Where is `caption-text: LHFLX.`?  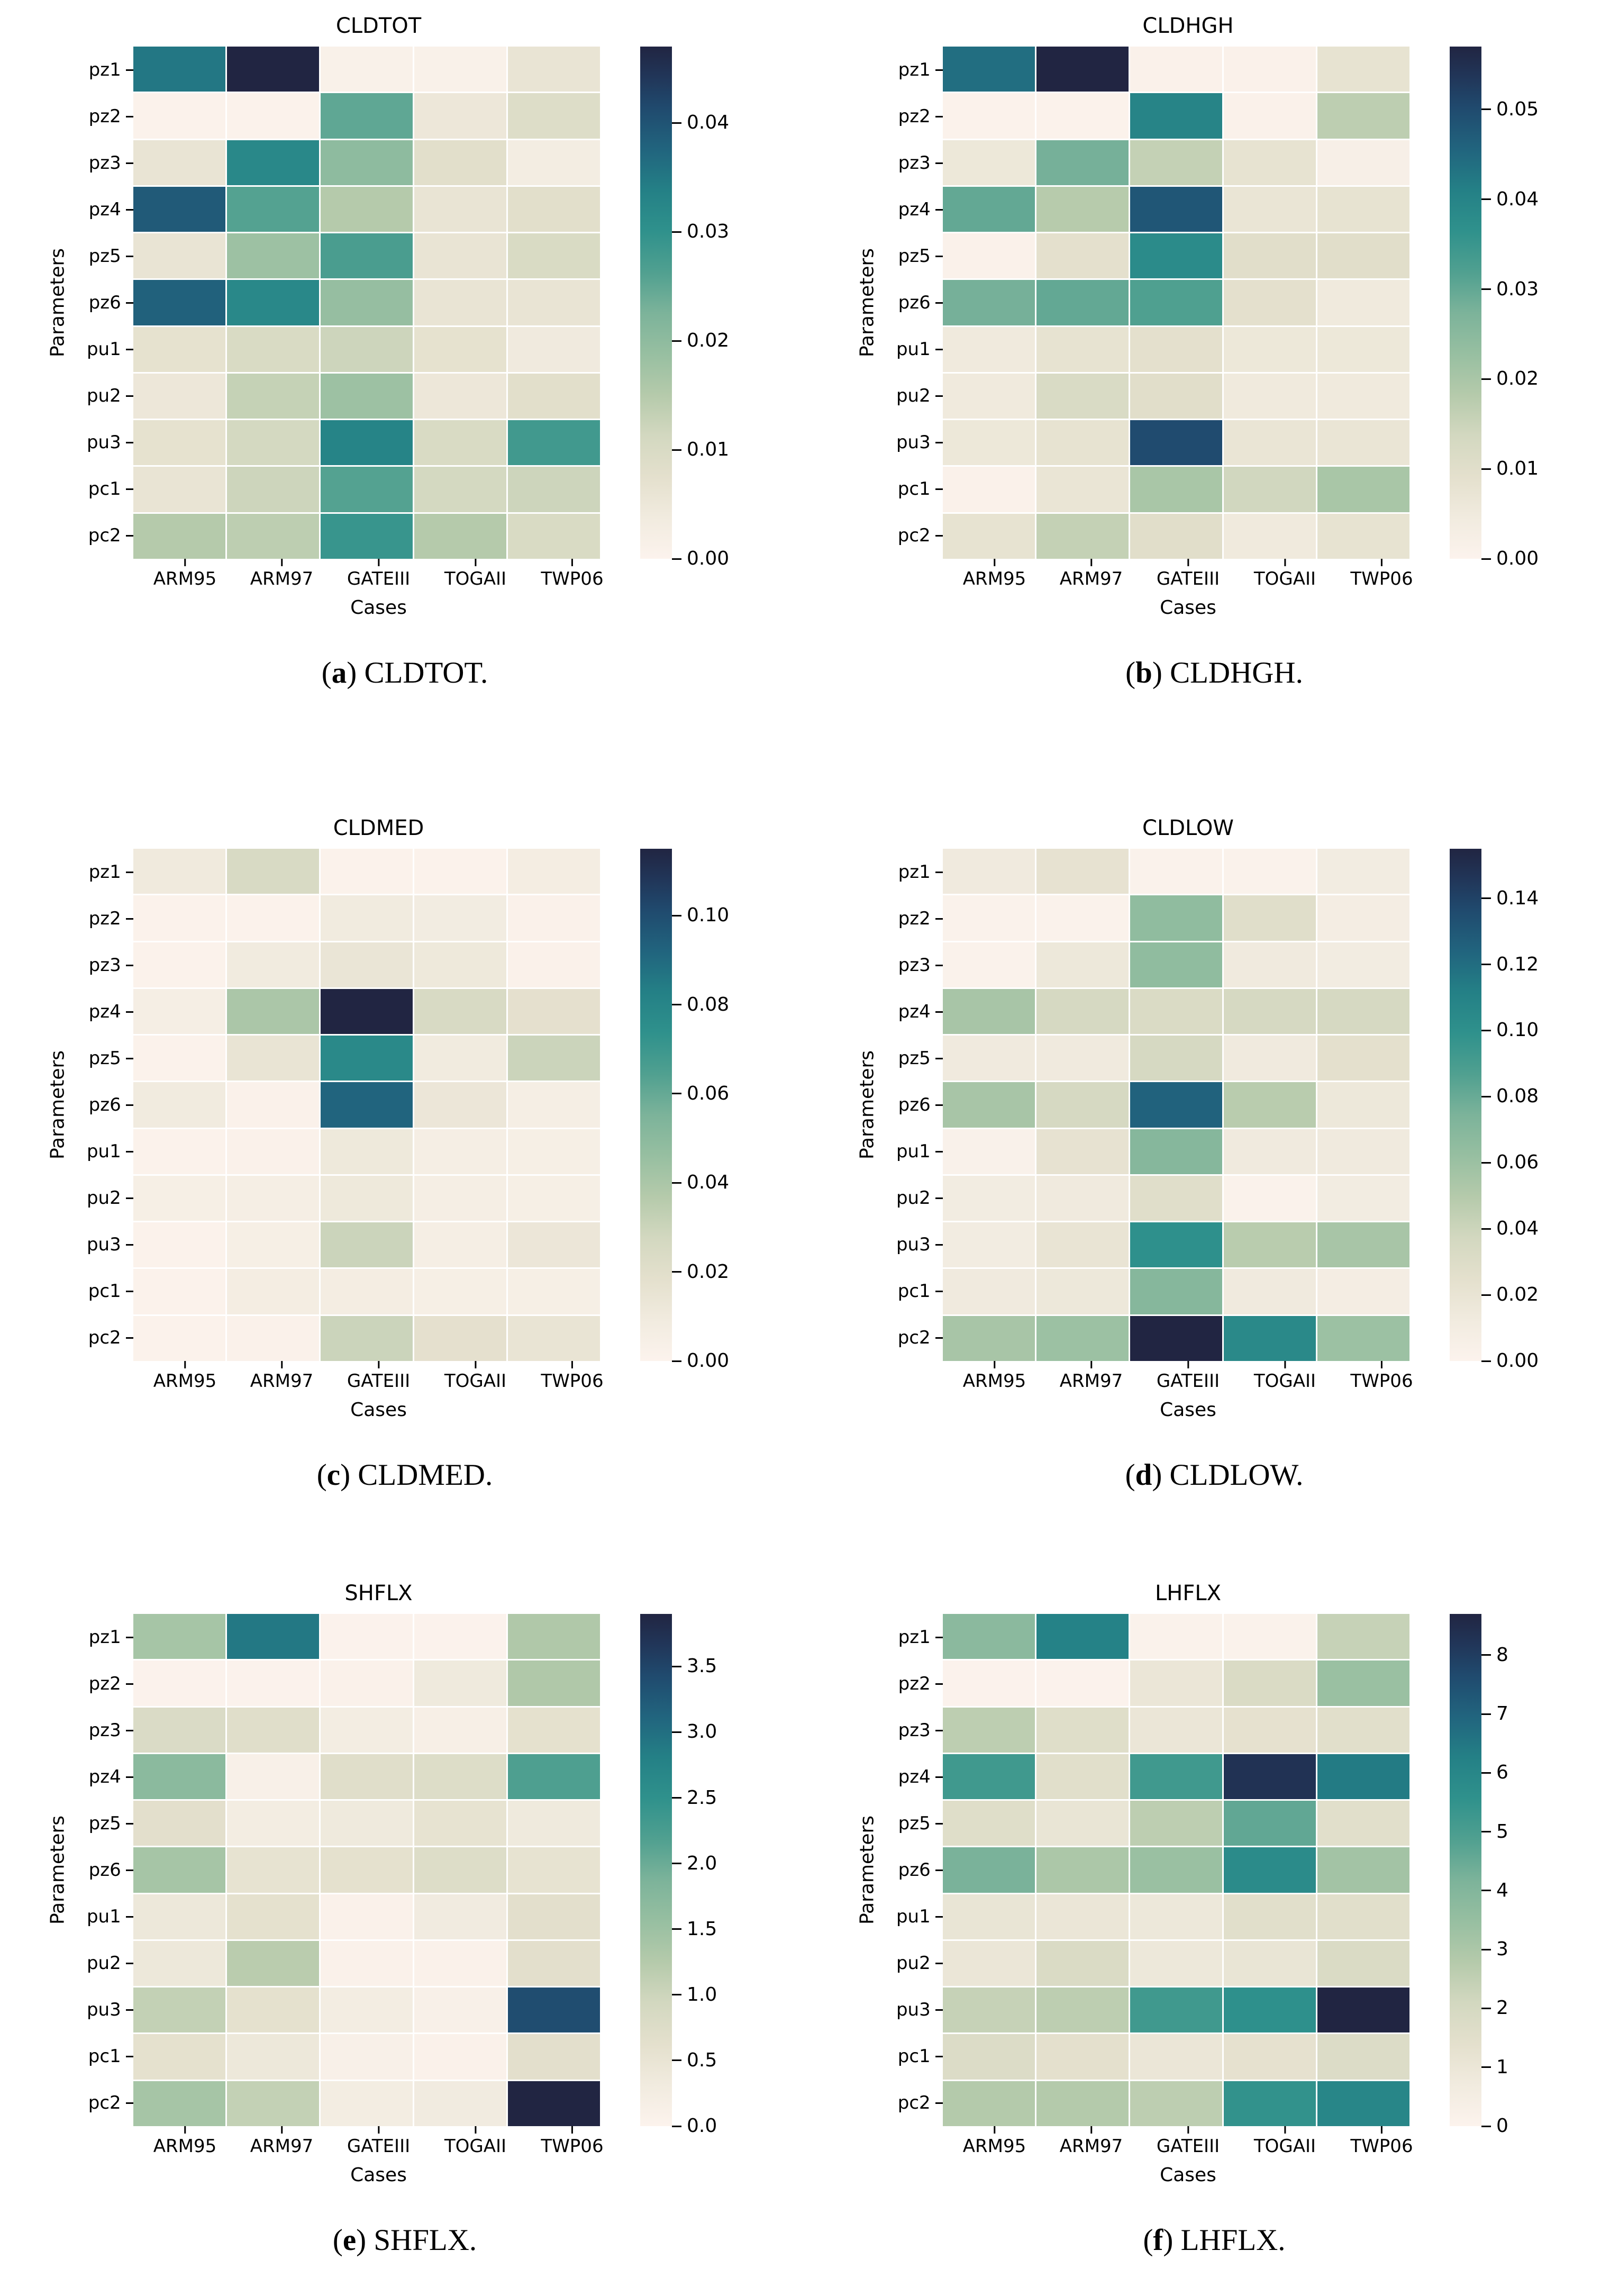 caption-text: LHFLX. is located at coordinates (1233, 2240).